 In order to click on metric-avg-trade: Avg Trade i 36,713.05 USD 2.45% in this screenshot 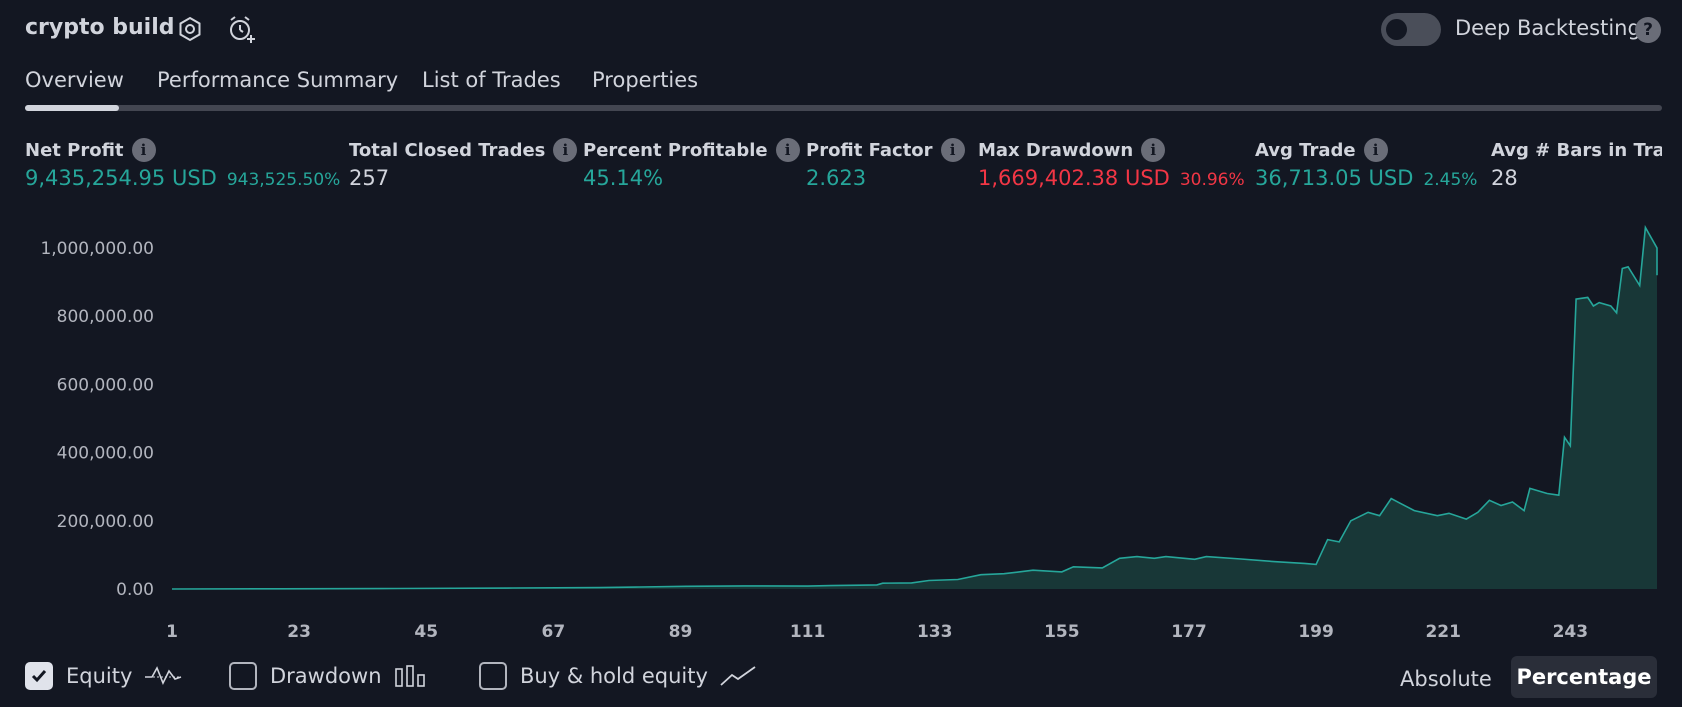, I will do `click(1366, 164)`.